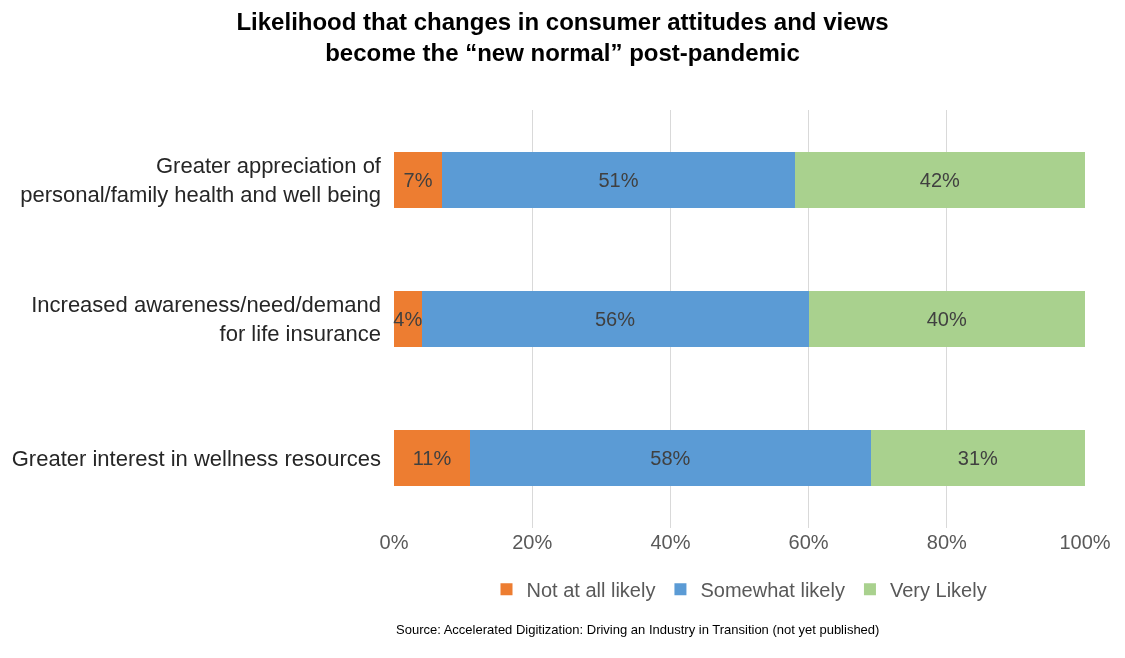  What do you see at coordinates (938, 590) in the screenshot?
I see `legend-label: Very Likely` at bounding box center [938, 590].